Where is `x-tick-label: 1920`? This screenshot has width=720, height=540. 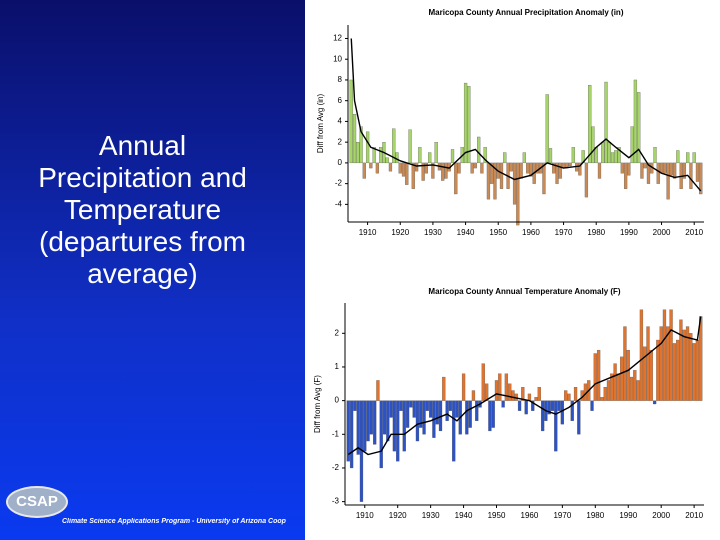
x-tick-label: 1920 is located at coordinates (400, 232).